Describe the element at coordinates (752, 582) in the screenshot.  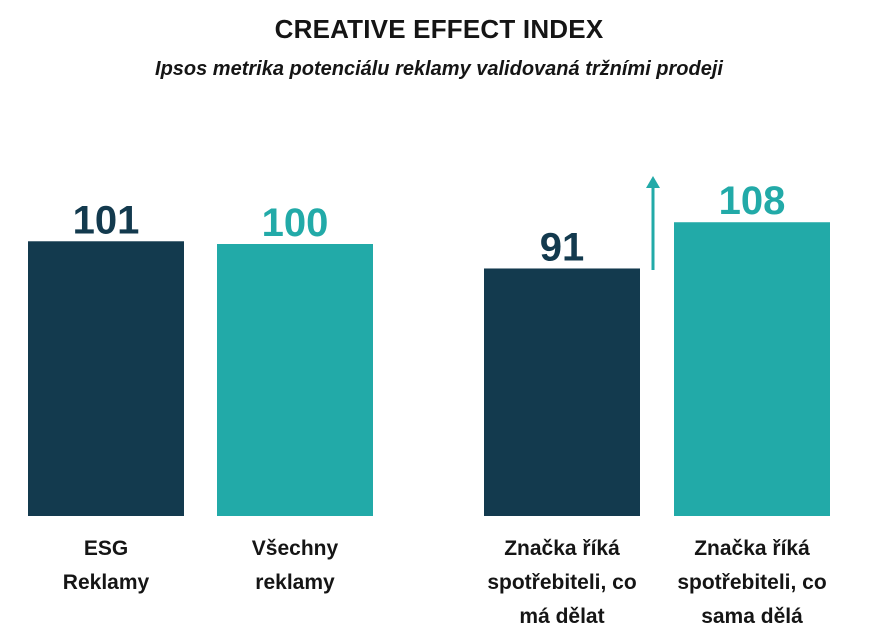
I see `category-label-3: Značka říká spotřebiteli, co sama dělá` at that location.